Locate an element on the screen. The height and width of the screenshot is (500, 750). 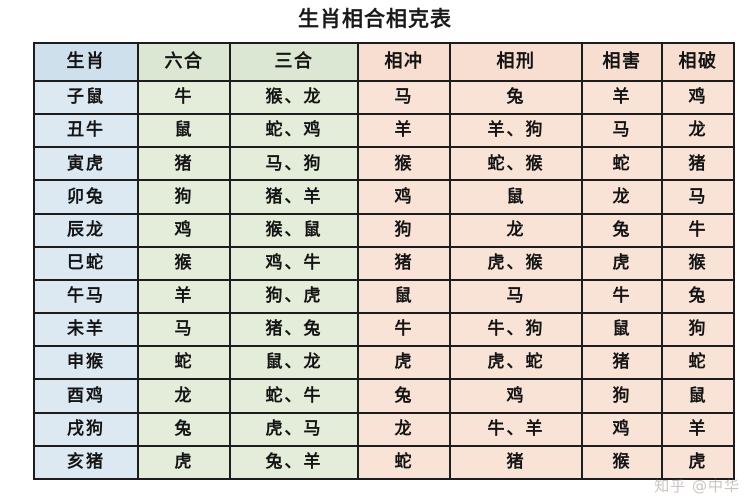
cell-xianghai: 兔 is located at coordinates (622, 230).